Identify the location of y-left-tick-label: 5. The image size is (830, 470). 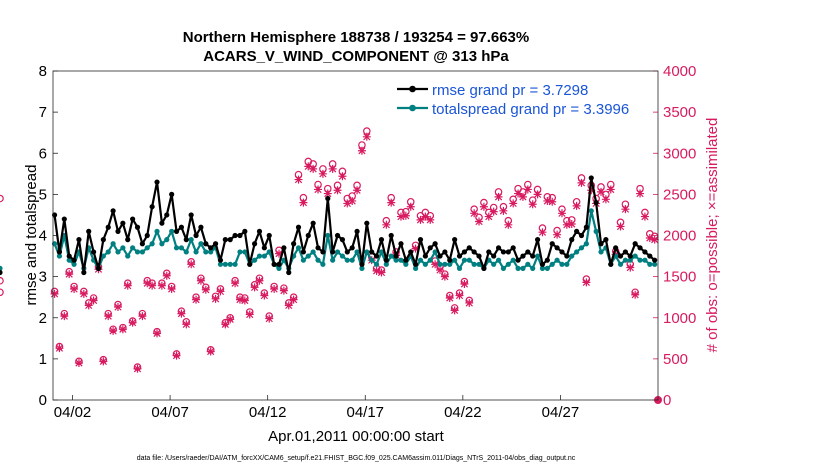
(43, 194).